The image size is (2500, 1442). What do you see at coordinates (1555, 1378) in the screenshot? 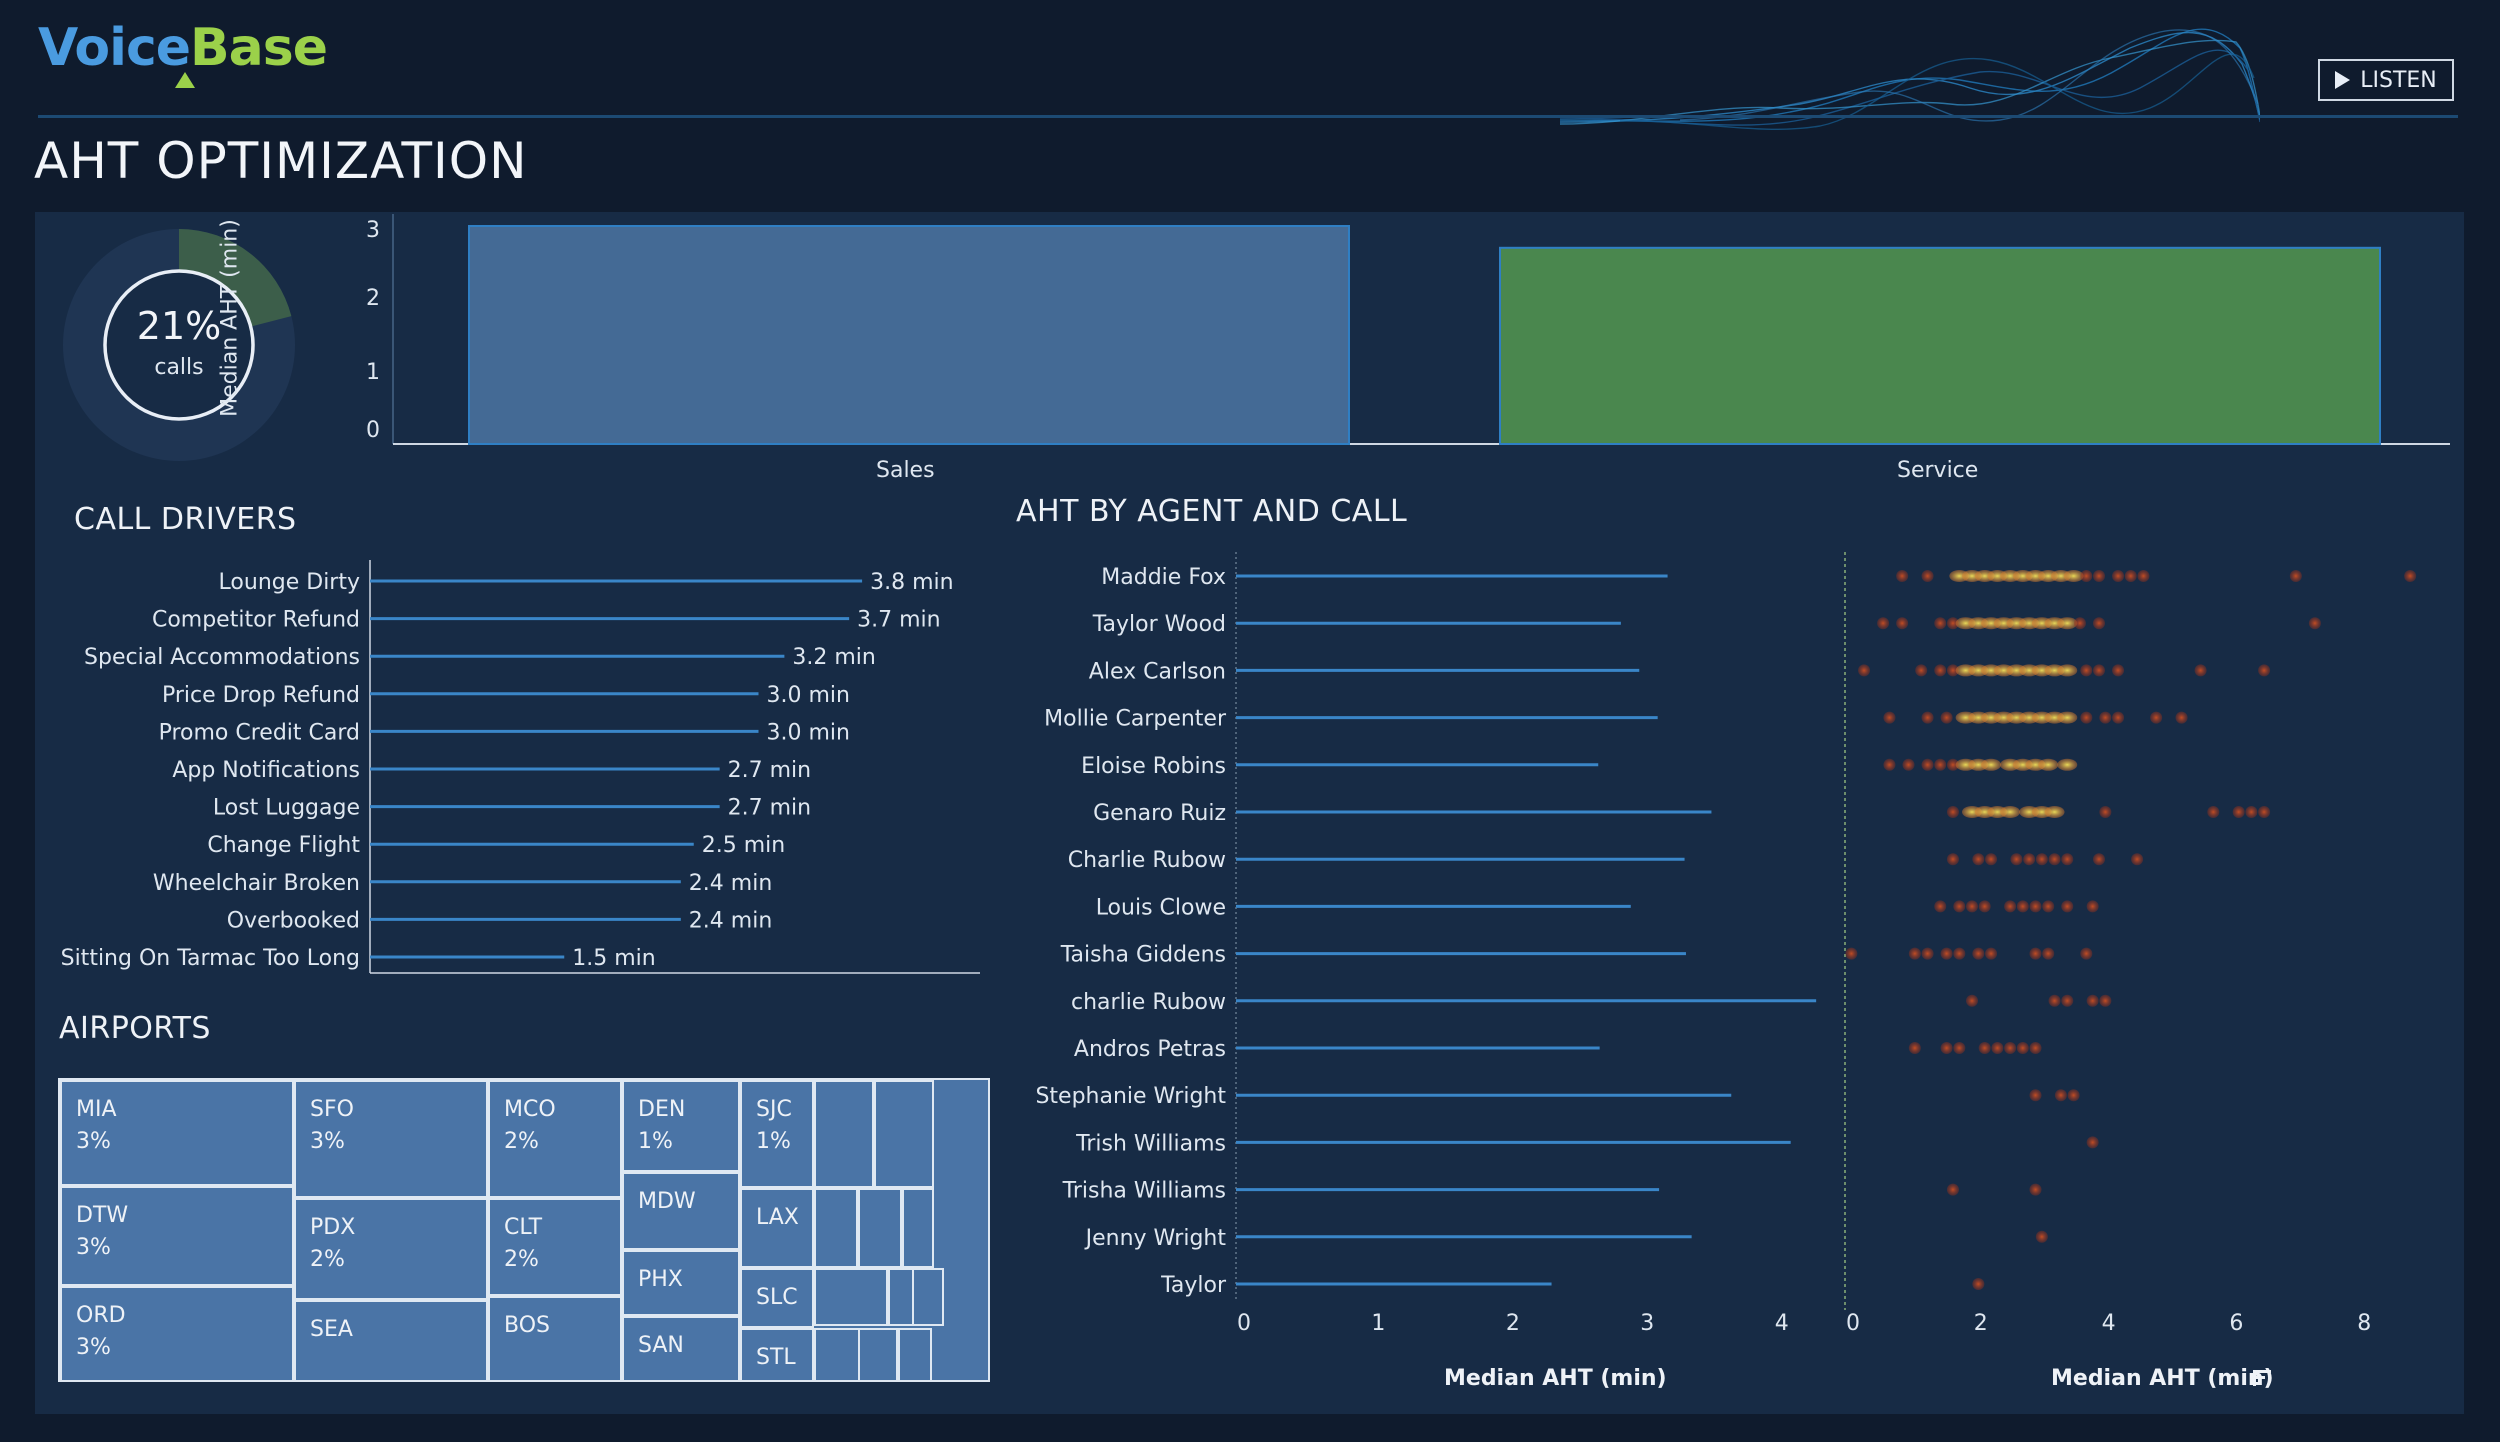
I see `agent-left-xlabel: Median AHT (min)` at bounding box center [1555, 1378].